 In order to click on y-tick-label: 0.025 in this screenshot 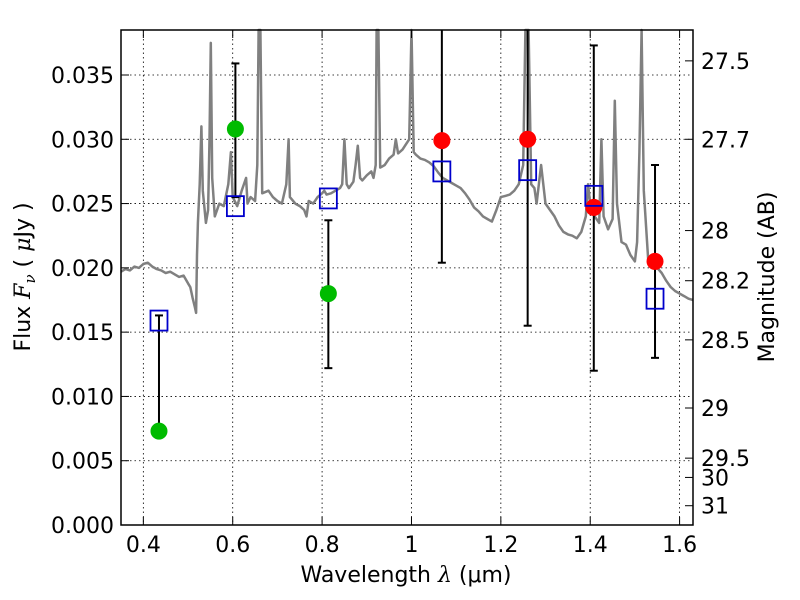, I will do `click(82, 205)`.